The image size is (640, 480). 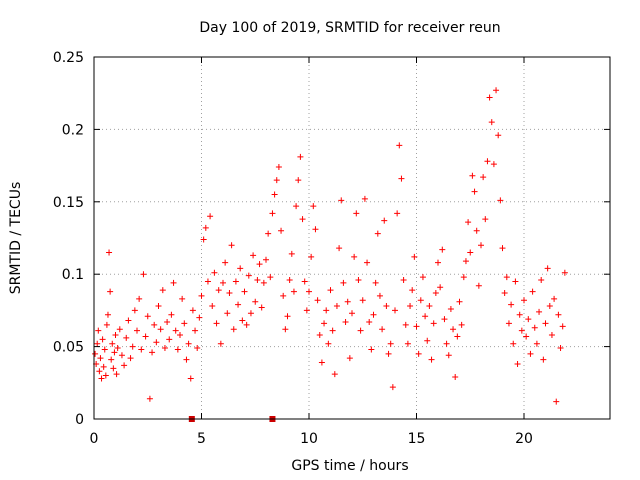 I want to click on x-tick-label: 0, so click(x=94, y=439).